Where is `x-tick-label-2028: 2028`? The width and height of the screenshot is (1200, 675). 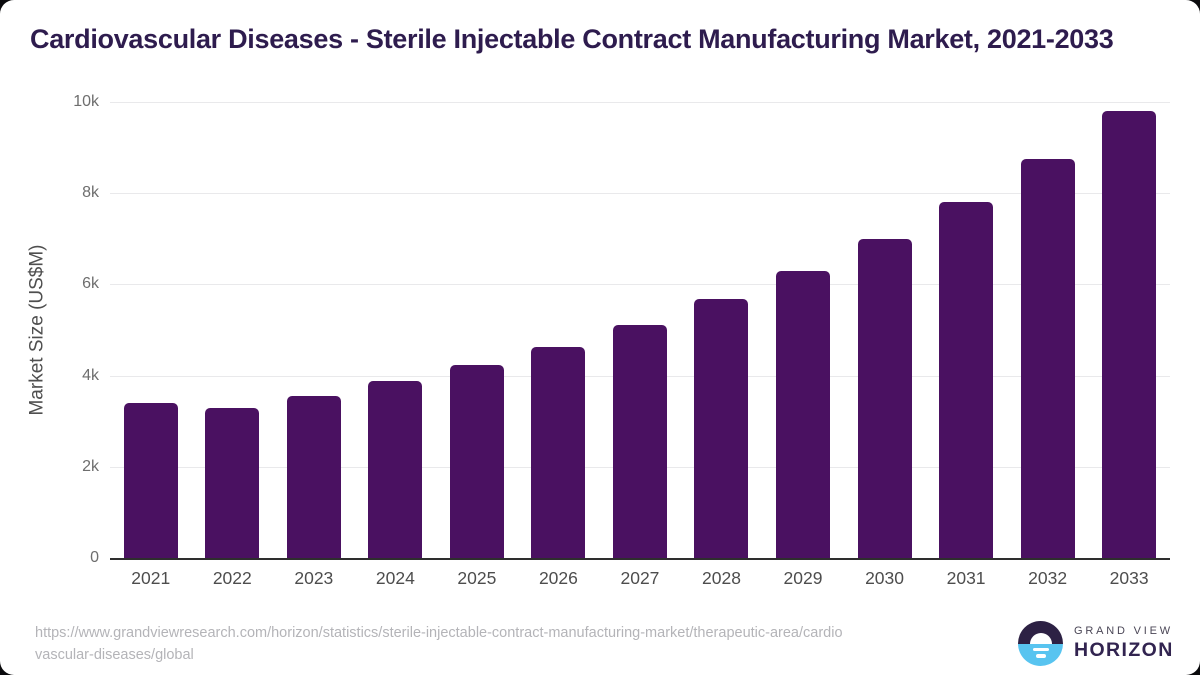
x-tick-label-2028: 2028 is located at coordinates (721, 578).